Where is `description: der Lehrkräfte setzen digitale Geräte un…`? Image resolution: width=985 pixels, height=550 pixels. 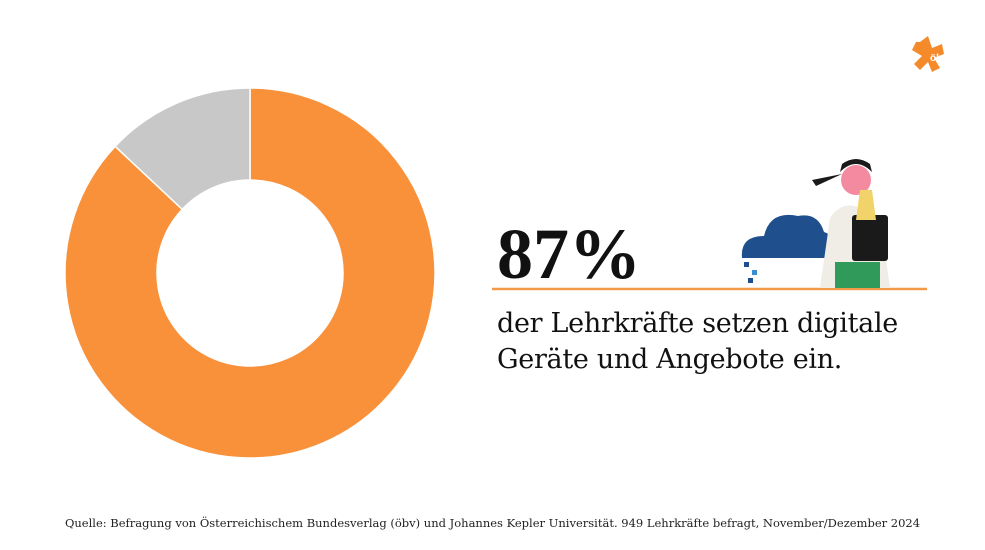 description: der Lehrkräfte setzen digitale Geräte un… is located at coordinates (697, 341).